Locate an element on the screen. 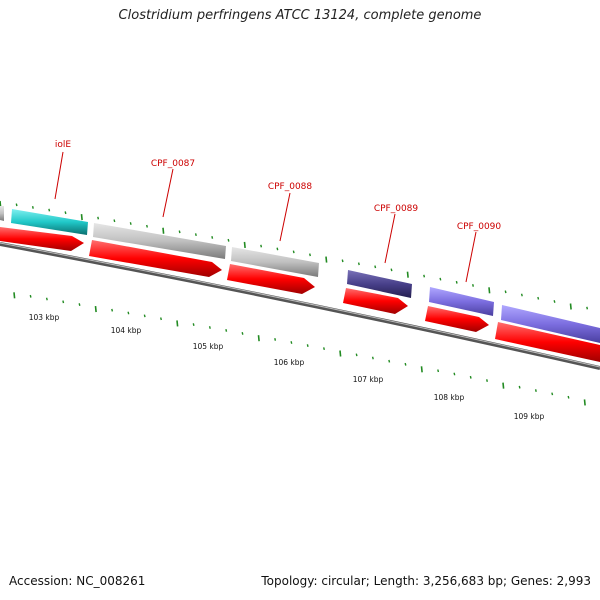 The height and width of the screenshot is (600, 600). gene-label-CPF_0087: CPF_0087 is located at coordinates (173, 164).